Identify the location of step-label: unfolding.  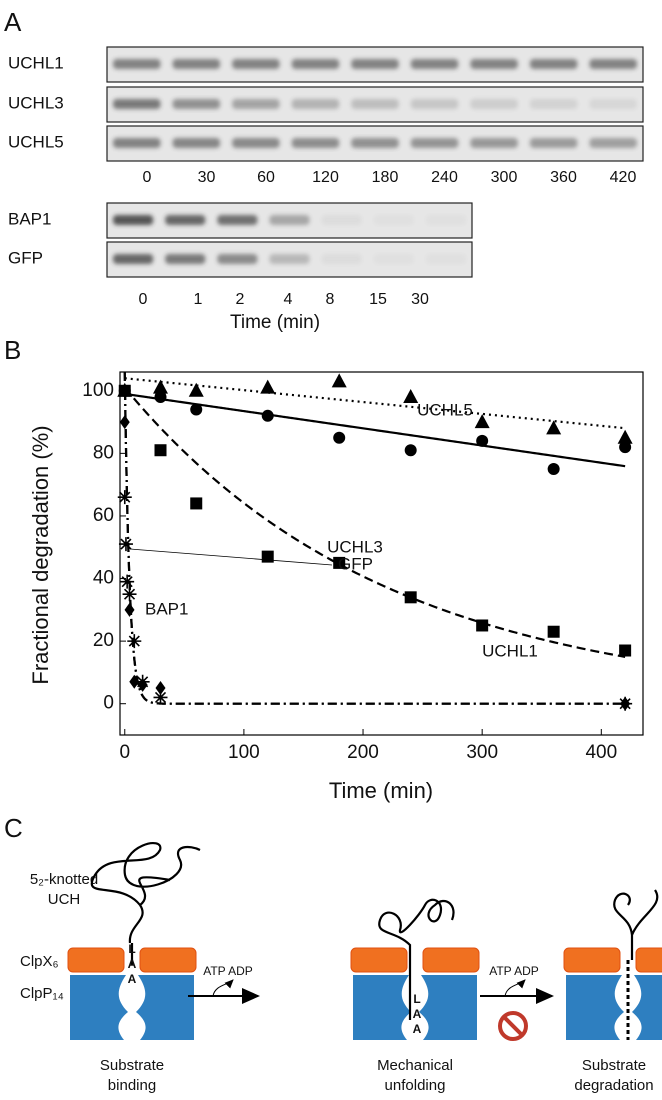
(415, 1085).